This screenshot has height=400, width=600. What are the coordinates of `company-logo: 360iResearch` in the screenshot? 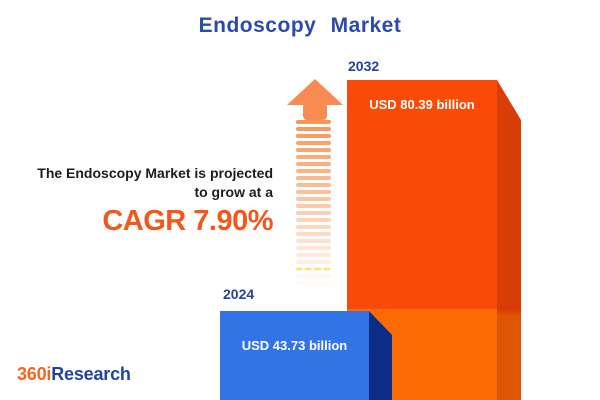 It's located at (74, 374).